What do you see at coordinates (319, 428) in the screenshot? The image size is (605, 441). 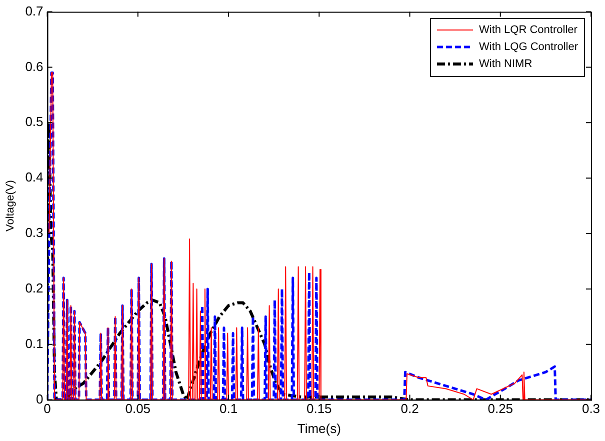 I see `x-axis-title: Time(s)` at bounding box center [319, 428].